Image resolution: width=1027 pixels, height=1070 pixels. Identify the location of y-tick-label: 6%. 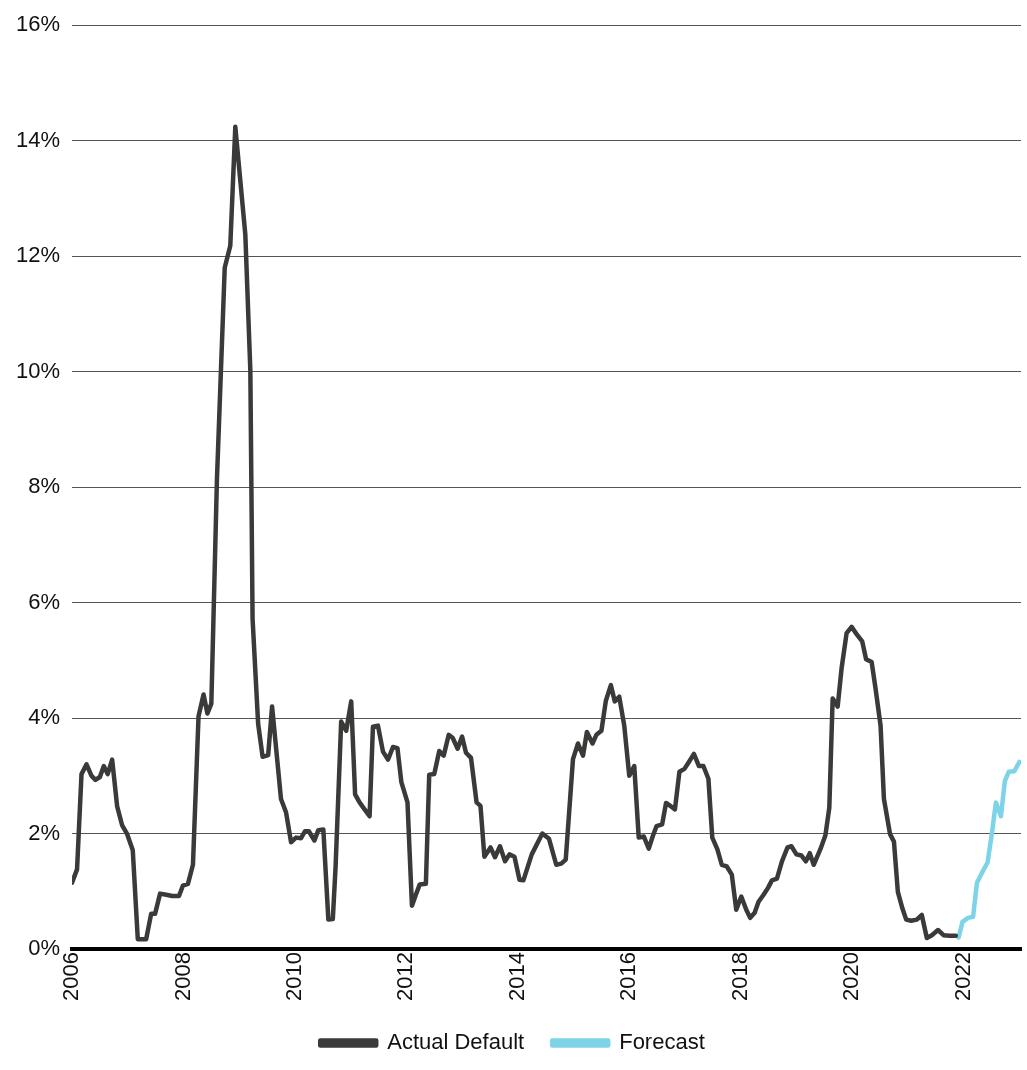
(44, 601).